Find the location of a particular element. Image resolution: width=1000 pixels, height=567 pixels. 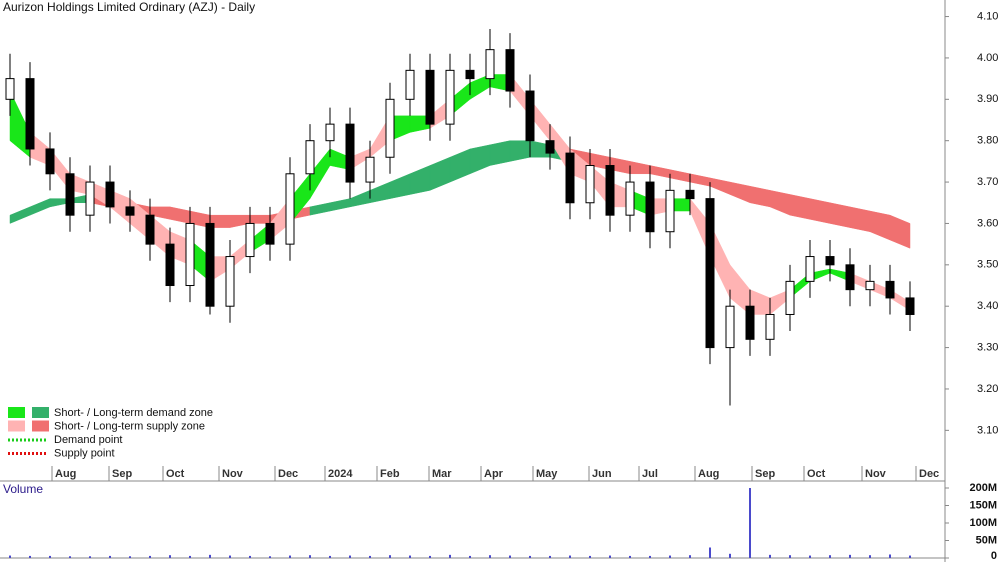

legend-label: Short- / Long-term demand zone is located at coordinates (133, 413).